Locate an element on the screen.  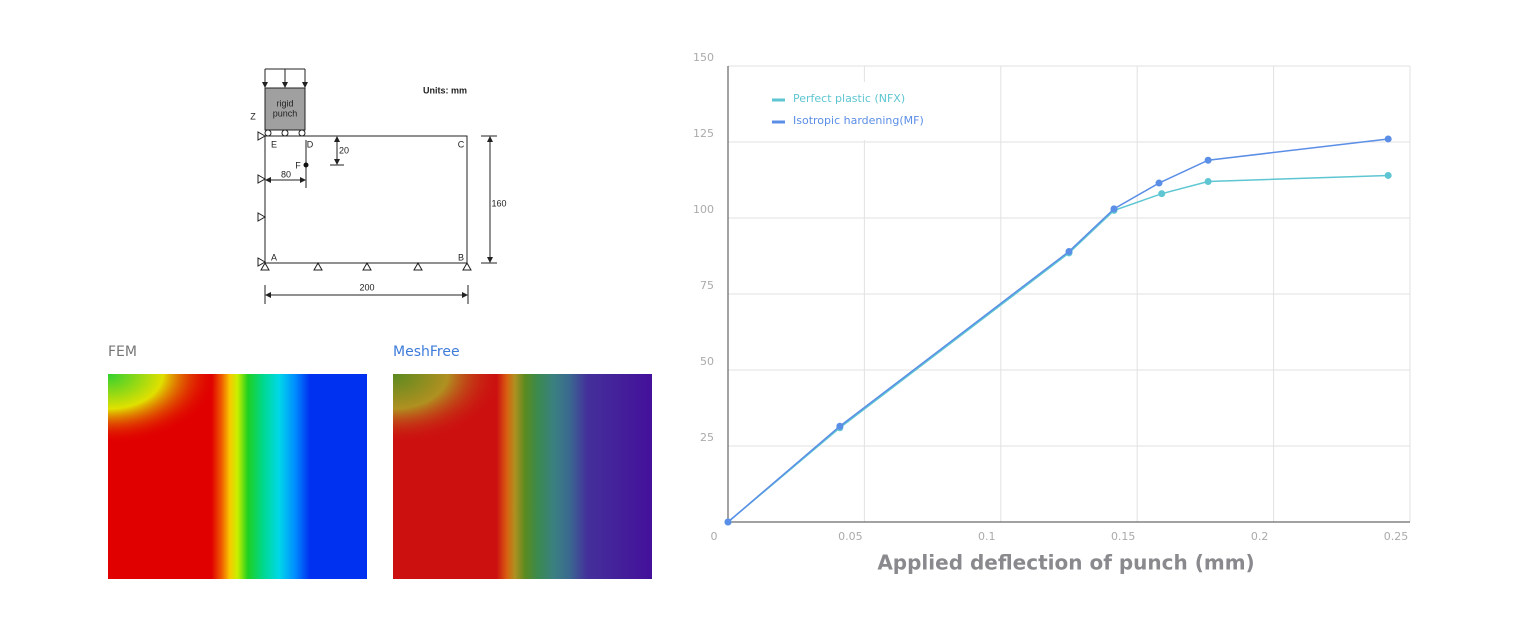
fem-contour-corner is located at coordinates (163, 409).